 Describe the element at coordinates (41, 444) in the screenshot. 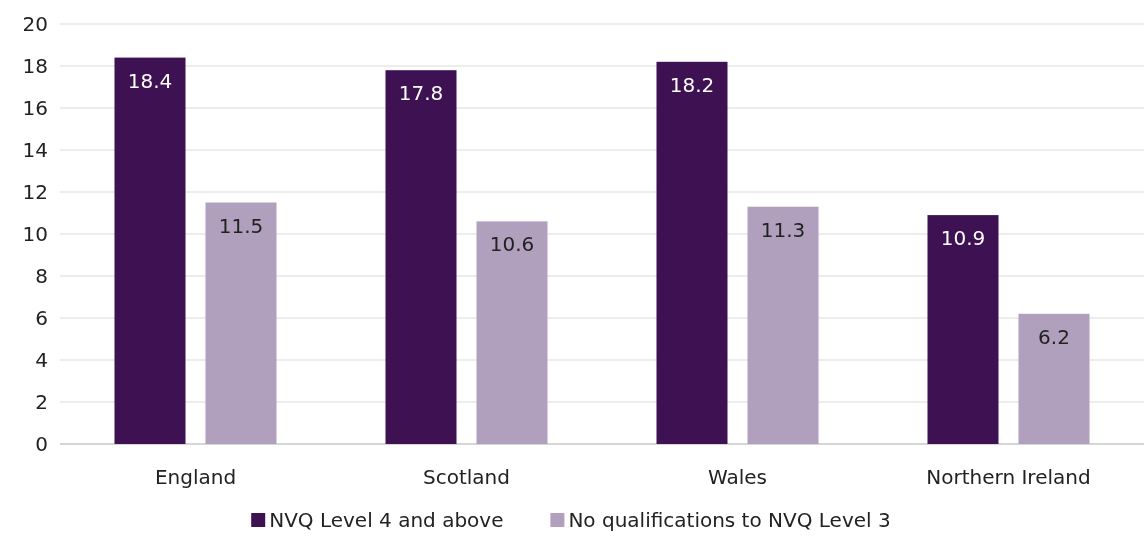

I see `y-tick-label: 0` at that location.